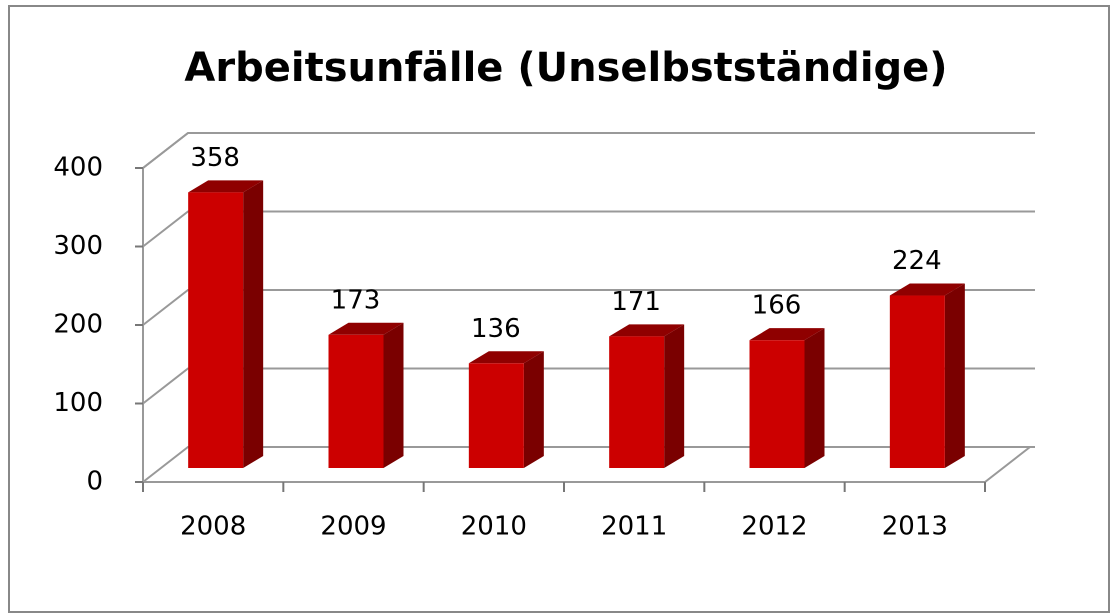 This screenshot has width=1113, height=616. Describe the element at coordinates (636, 302) in the screenshot. I see `value-label: 171` at that location.